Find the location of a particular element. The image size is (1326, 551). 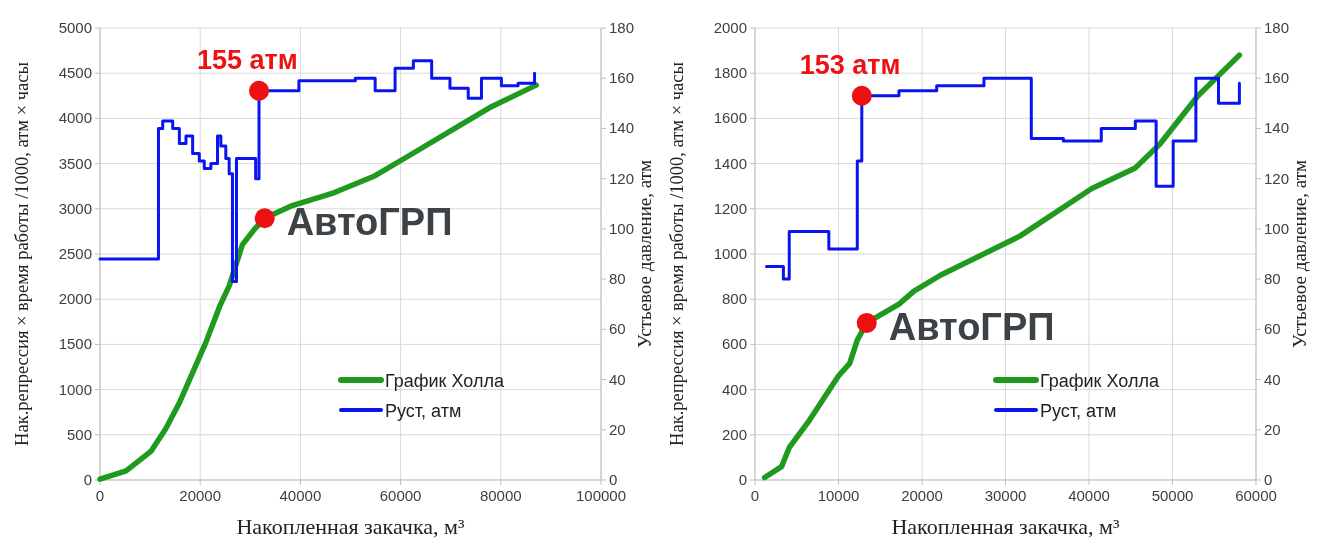

y-tick-label: 4500 is located at coordinates (75, 73).